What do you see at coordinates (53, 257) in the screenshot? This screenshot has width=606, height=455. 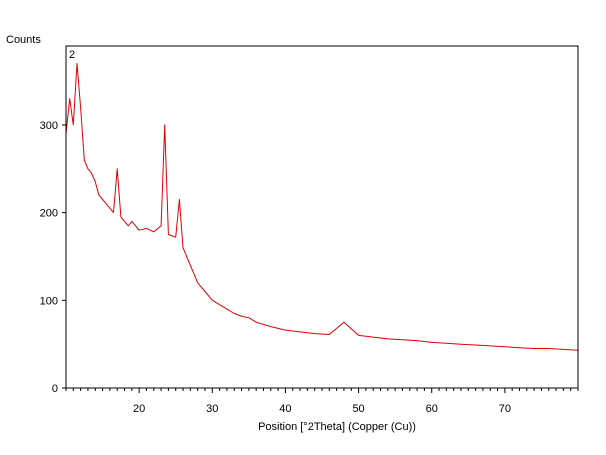 I see `y-axis-ticks: 0 100 200 300` at bounding box center [53, 257].